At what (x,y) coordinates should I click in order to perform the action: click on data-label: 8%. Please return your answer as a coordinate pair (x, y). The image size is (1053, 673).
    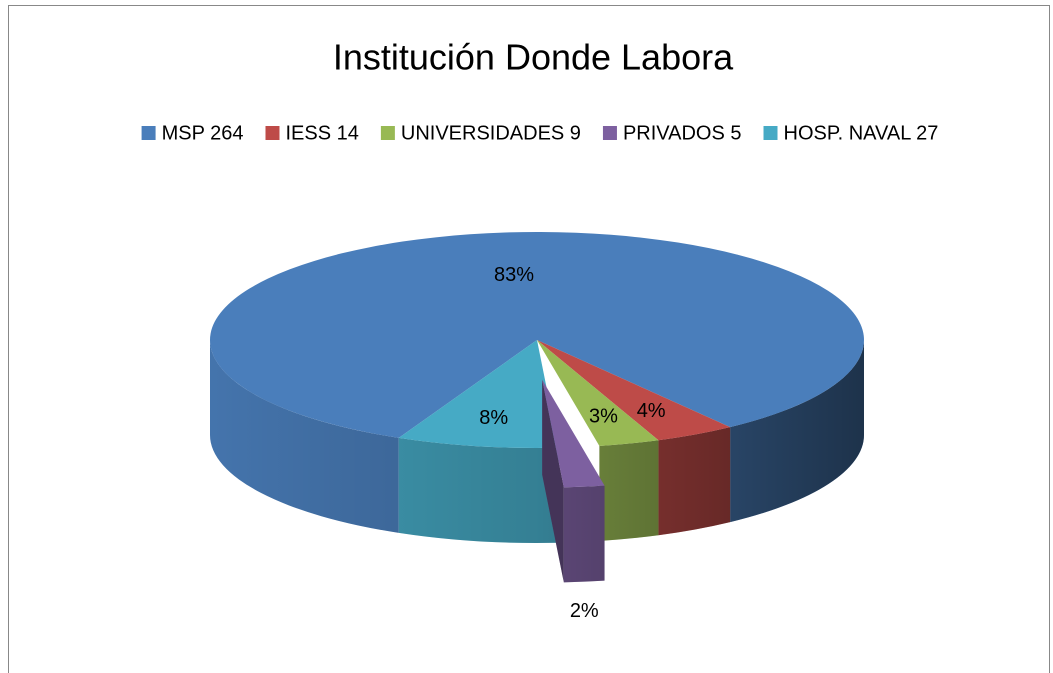
    Looking at the image, I should click on (493, 418).